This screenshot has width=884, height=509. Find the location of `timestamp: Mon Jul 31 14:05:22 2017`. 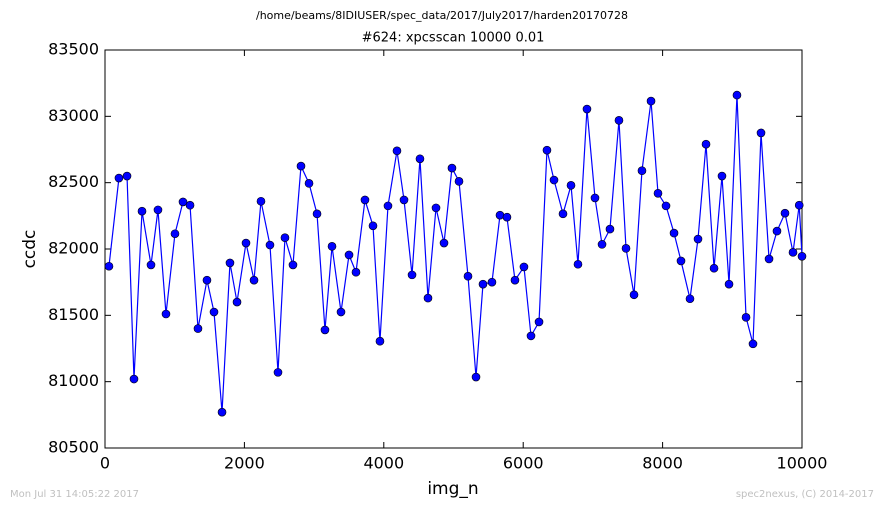

timestamp: Mon Jul 31 14:05:22 2017 is located at coordinates (74, 494).